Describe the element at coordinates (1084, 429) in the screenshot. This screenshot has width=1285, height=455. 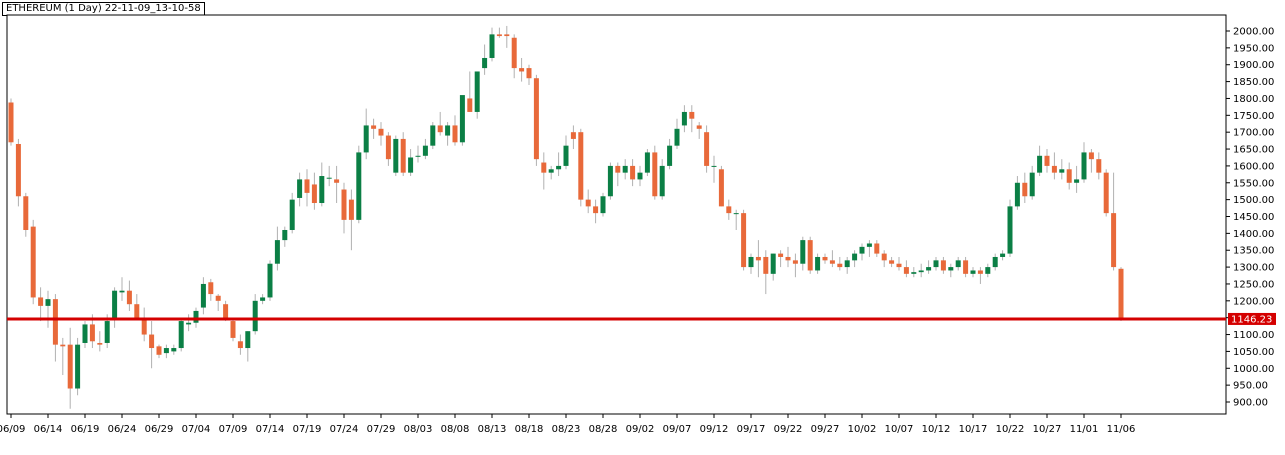
I see `x-tick-label: 11/01` at that location.